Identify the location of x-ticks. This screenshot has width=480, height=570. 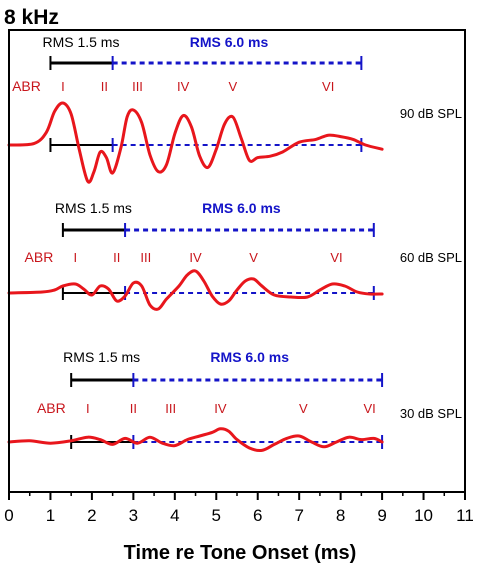
(237, 496).